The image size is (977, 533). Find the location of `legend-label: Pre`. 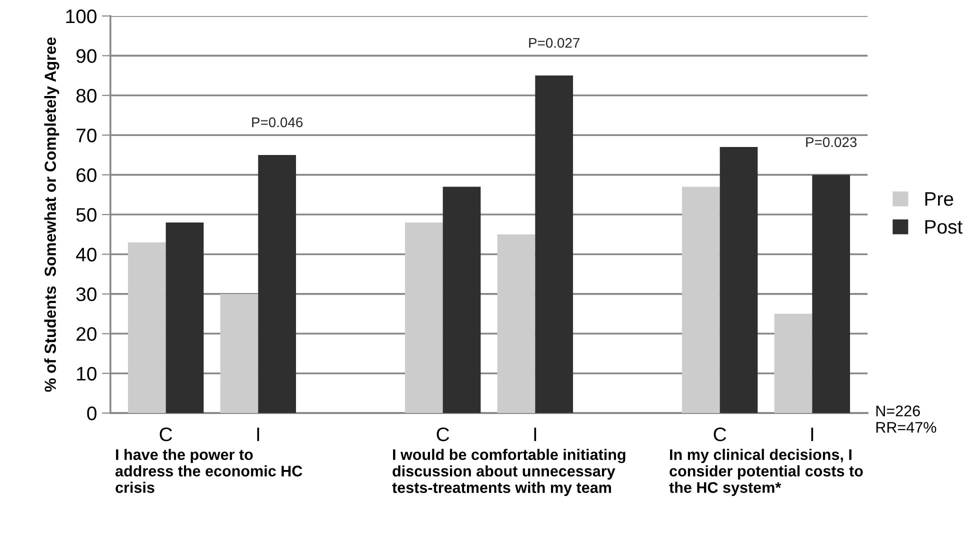

legend-label: Pre is located at coordinates (939, 199).